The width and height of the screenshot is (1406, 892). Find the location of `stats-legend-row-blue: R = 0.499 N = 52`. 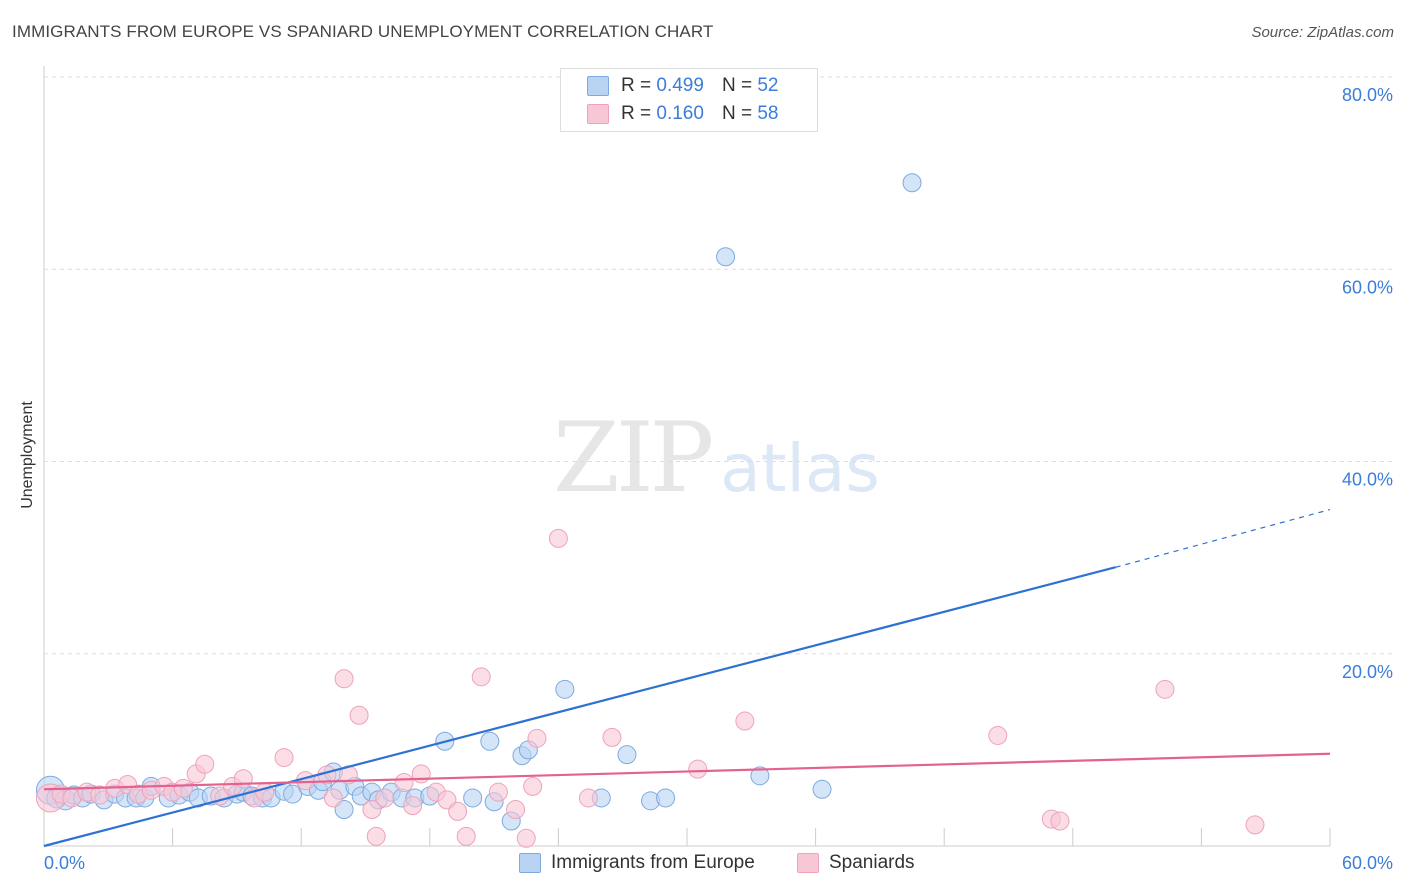

stats-legend-row-blue: R = 0.499 N = 52 is located at coordinates (682, 86).